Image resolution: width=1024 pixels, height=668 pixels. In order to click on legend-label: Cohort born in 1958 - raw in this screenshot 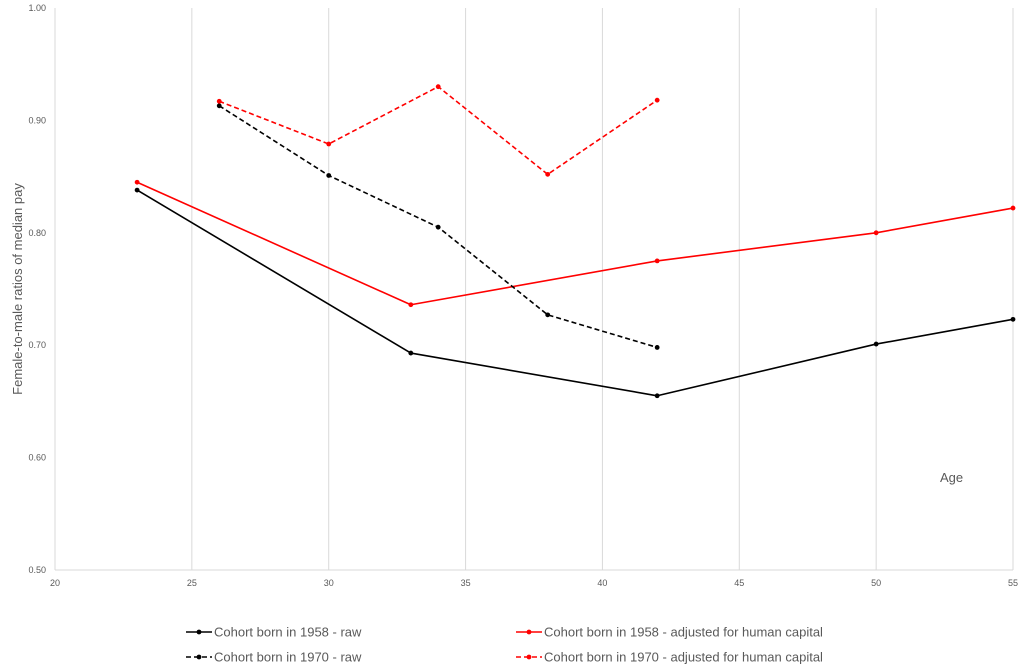, I will do `click(288, 632)`.